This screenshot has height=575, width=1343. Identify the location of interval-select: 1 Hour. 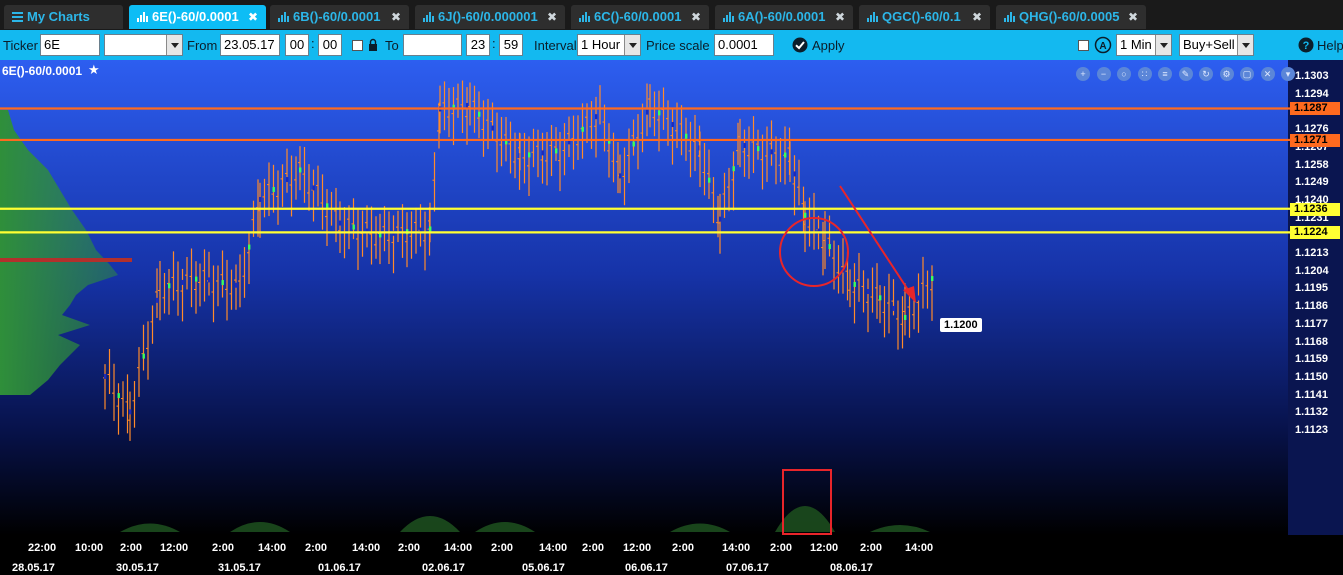
(609, 45).